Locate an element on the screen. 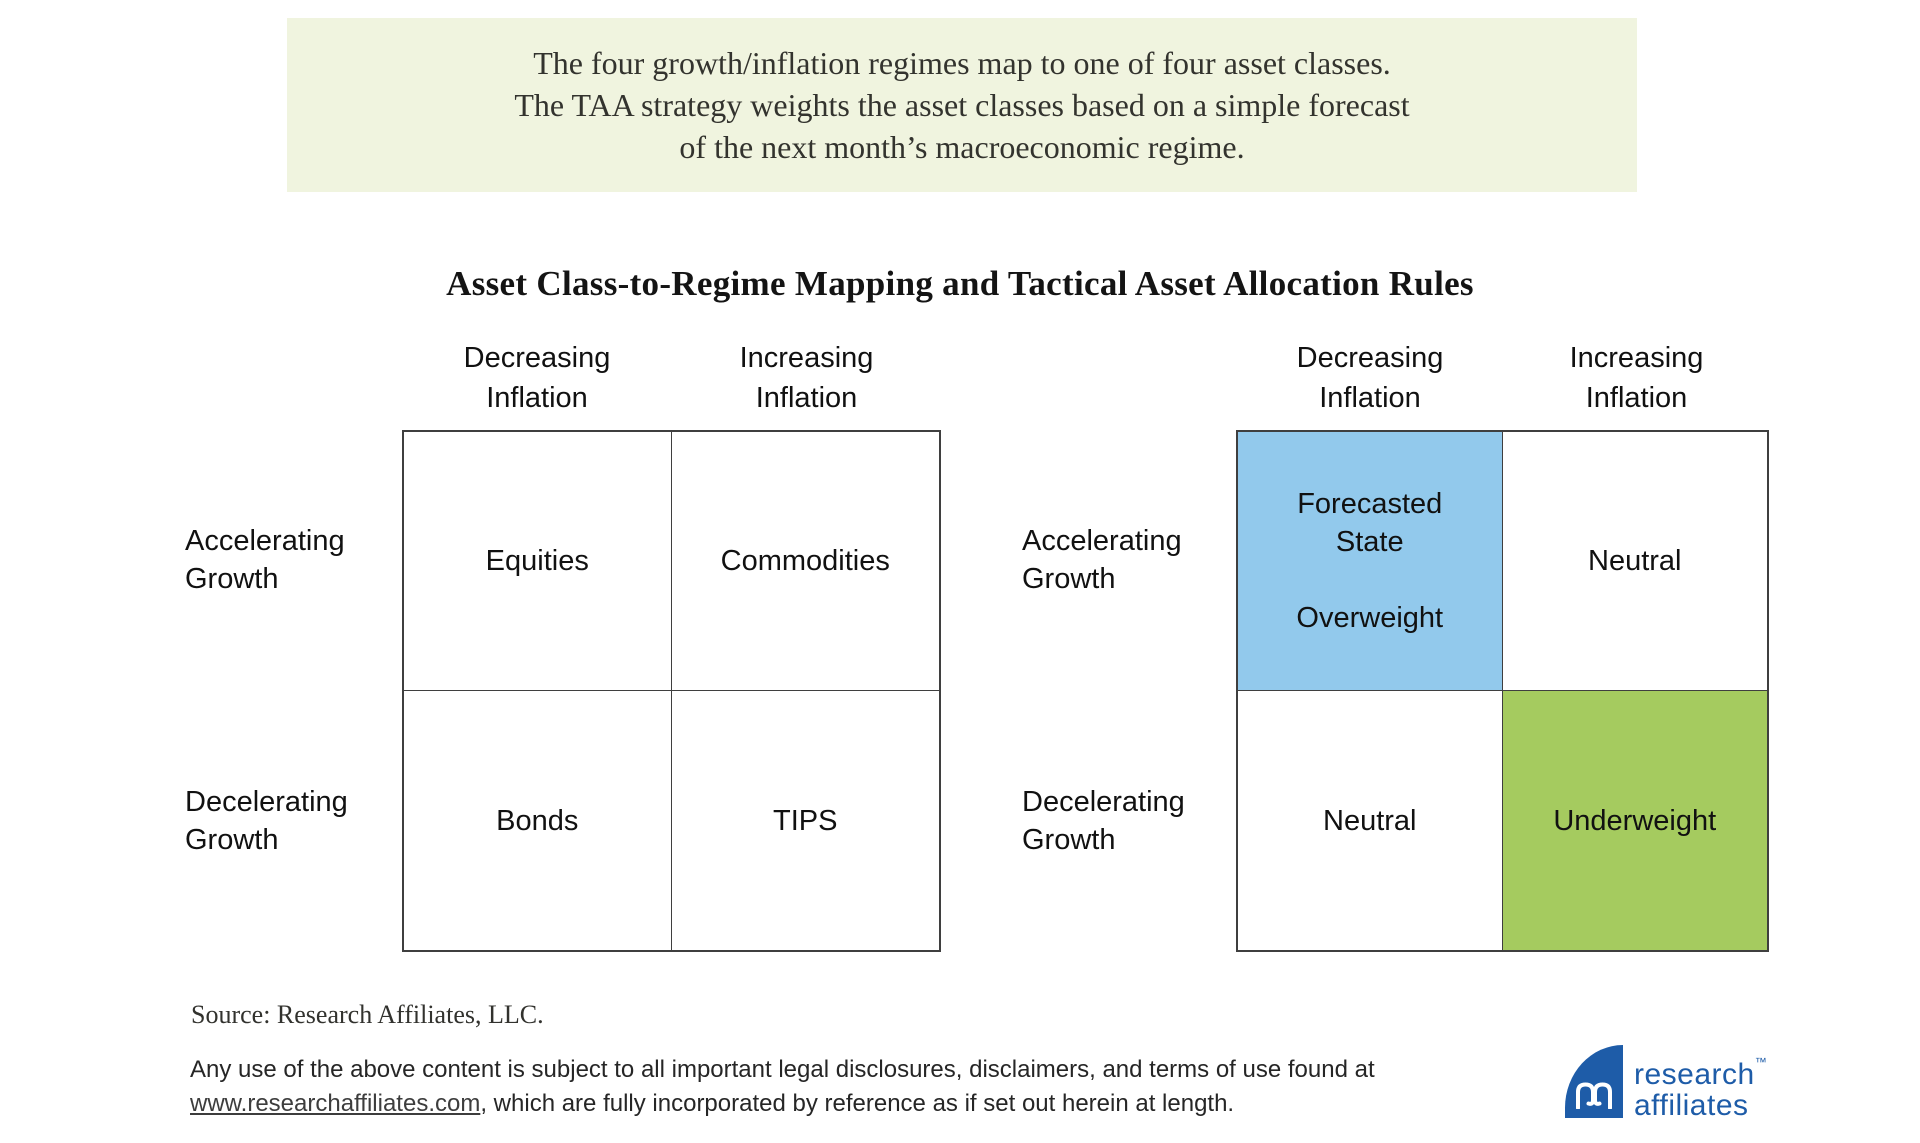 The image size is (1920, 1143). research-affiliates-link: www.researchaffiliates.com is located at coordinates (335, 1103).